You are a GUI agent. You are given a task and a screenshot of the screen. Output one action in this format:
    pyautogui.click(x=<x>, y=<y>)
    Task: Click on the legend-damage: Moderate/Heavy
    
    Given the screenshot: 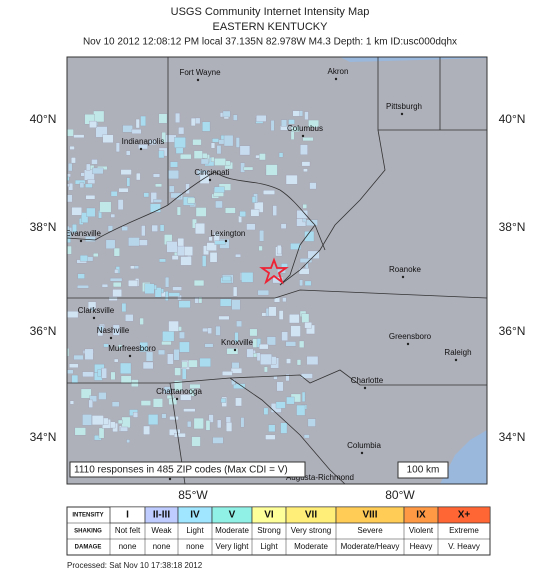 What is the action you would take?
    pyautogui.click(x=370, y=546)
    